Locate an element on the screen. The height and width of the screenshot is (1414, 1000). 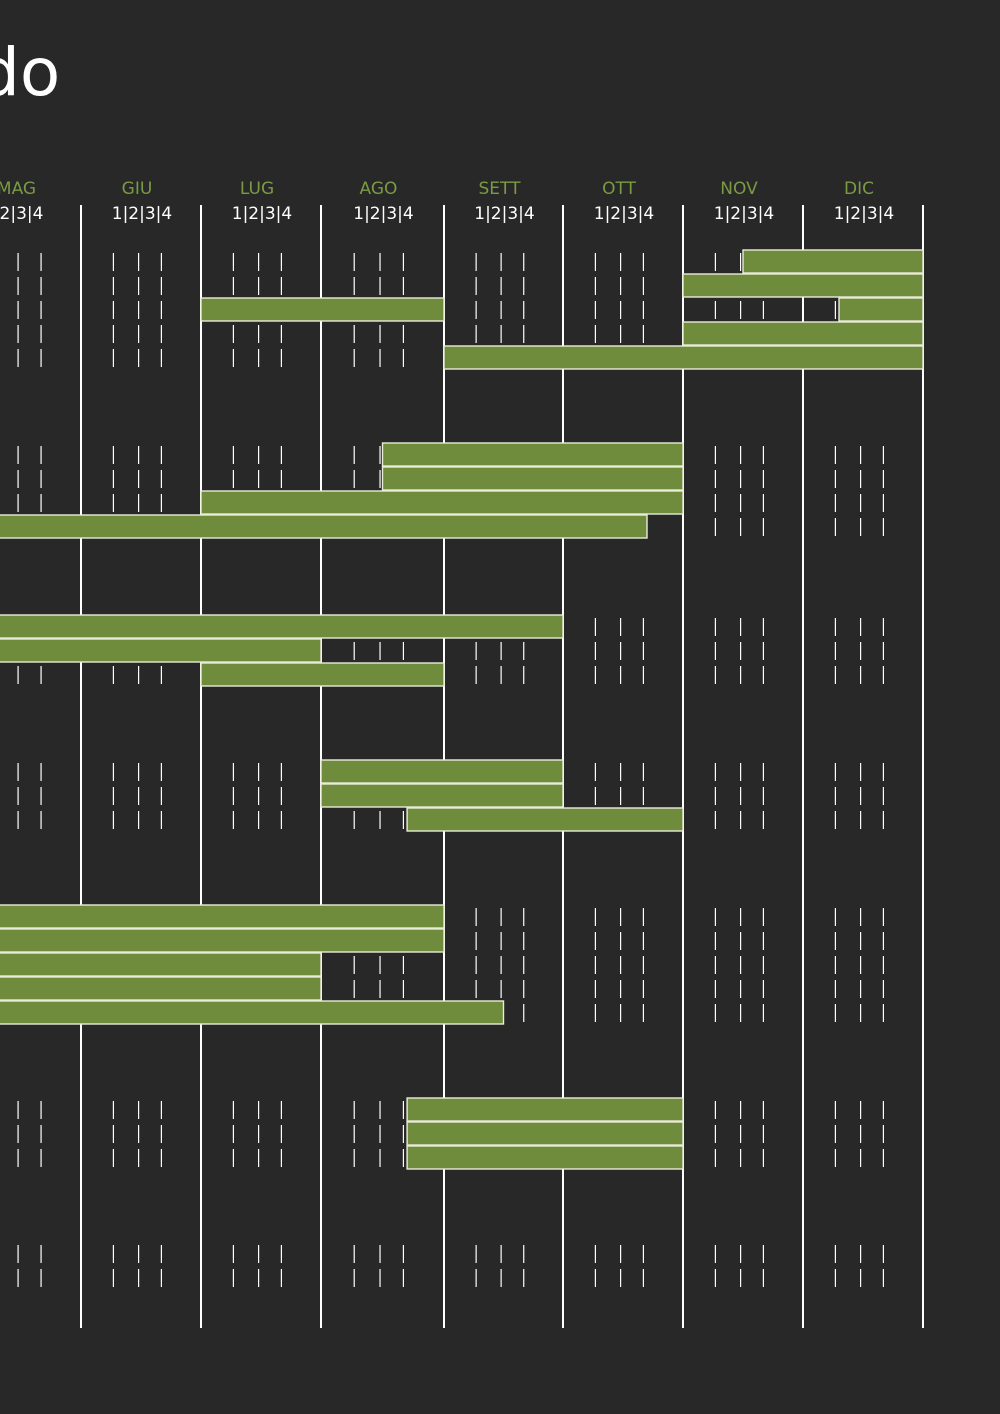
month-label: GIU is located at coordinates (137, 189).